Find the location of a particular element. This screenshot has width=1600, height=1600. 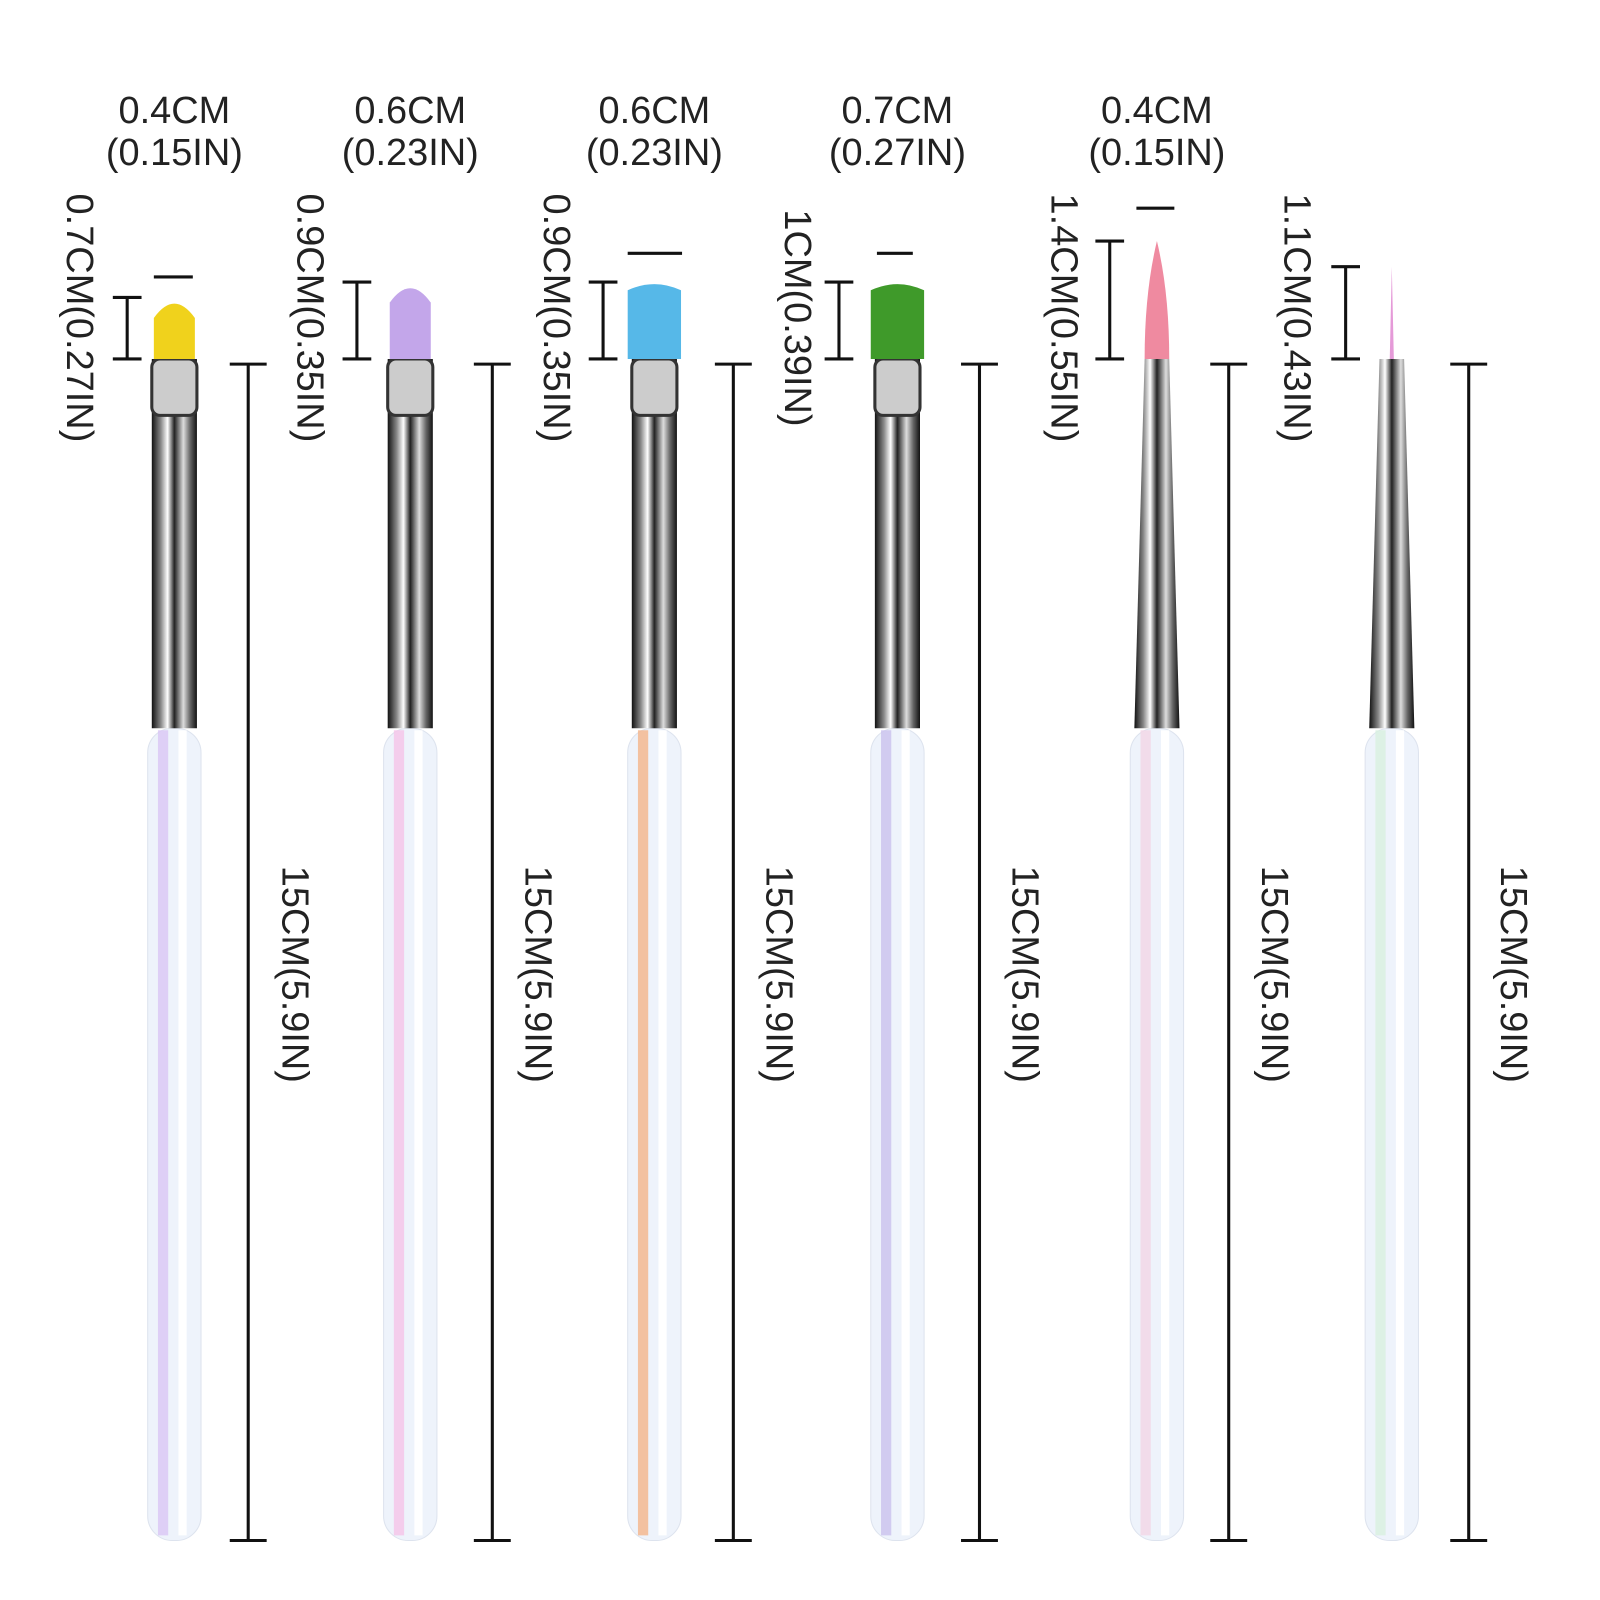

bristle-label: 1.1CM(0.43IN) is located at coordinates (1296, 318).